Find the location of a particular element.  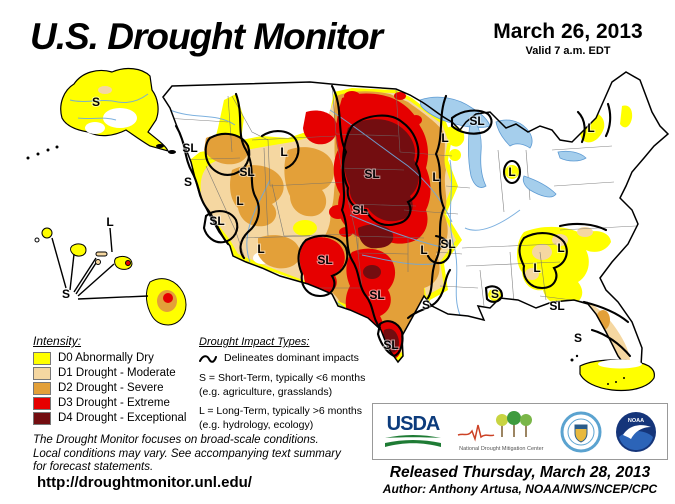

usda-swoosh-icon is located at coordinates (413, 440).